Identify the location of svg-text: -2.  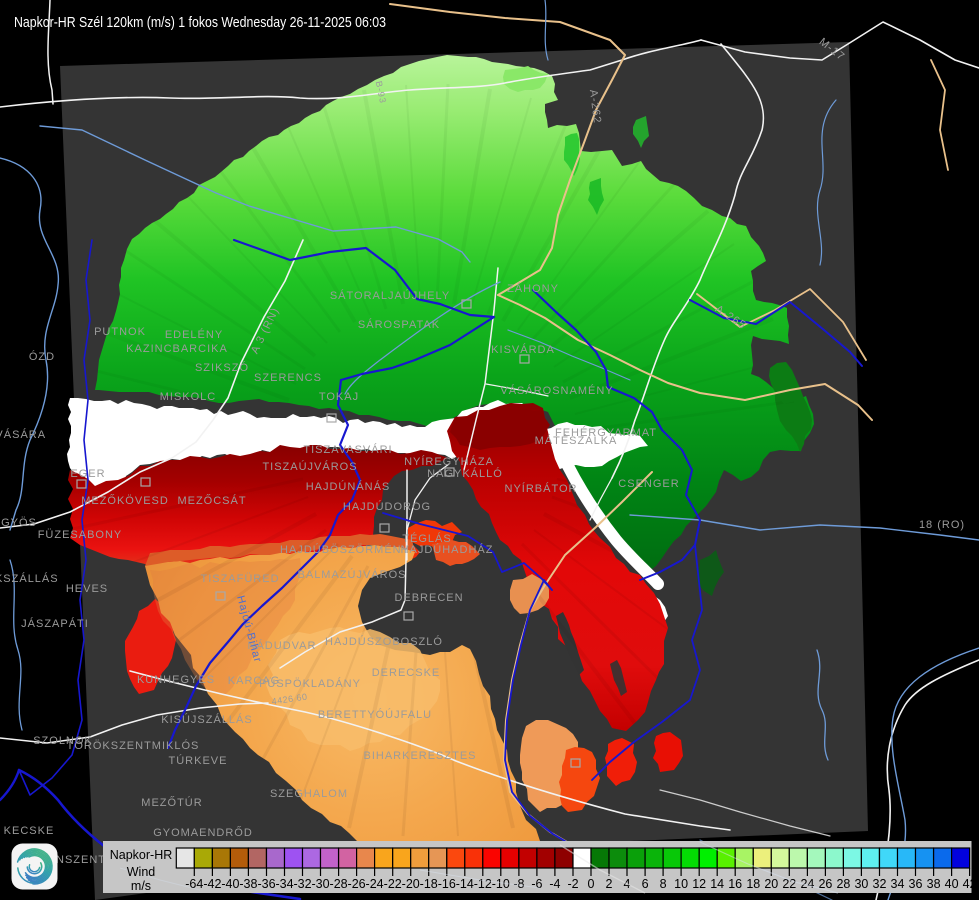
(572, 884).